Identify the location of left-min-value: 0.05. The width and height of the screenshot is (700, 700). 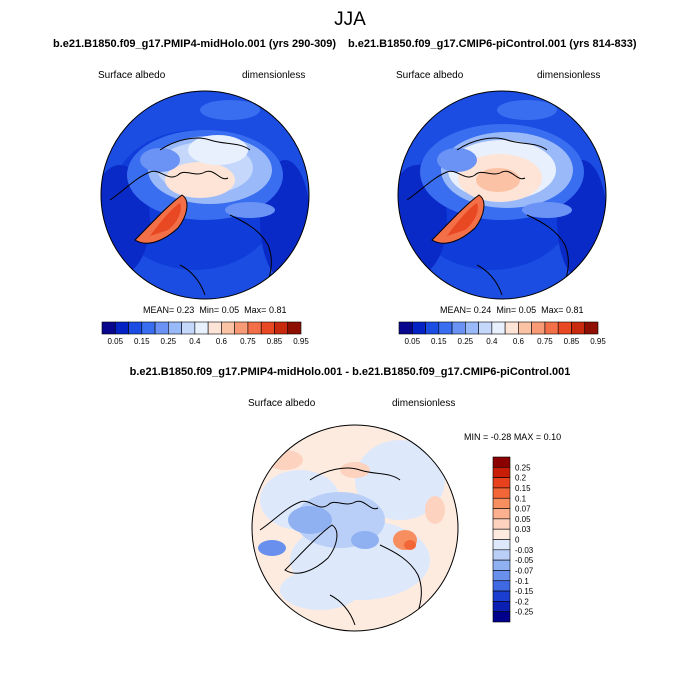
(230, 310).